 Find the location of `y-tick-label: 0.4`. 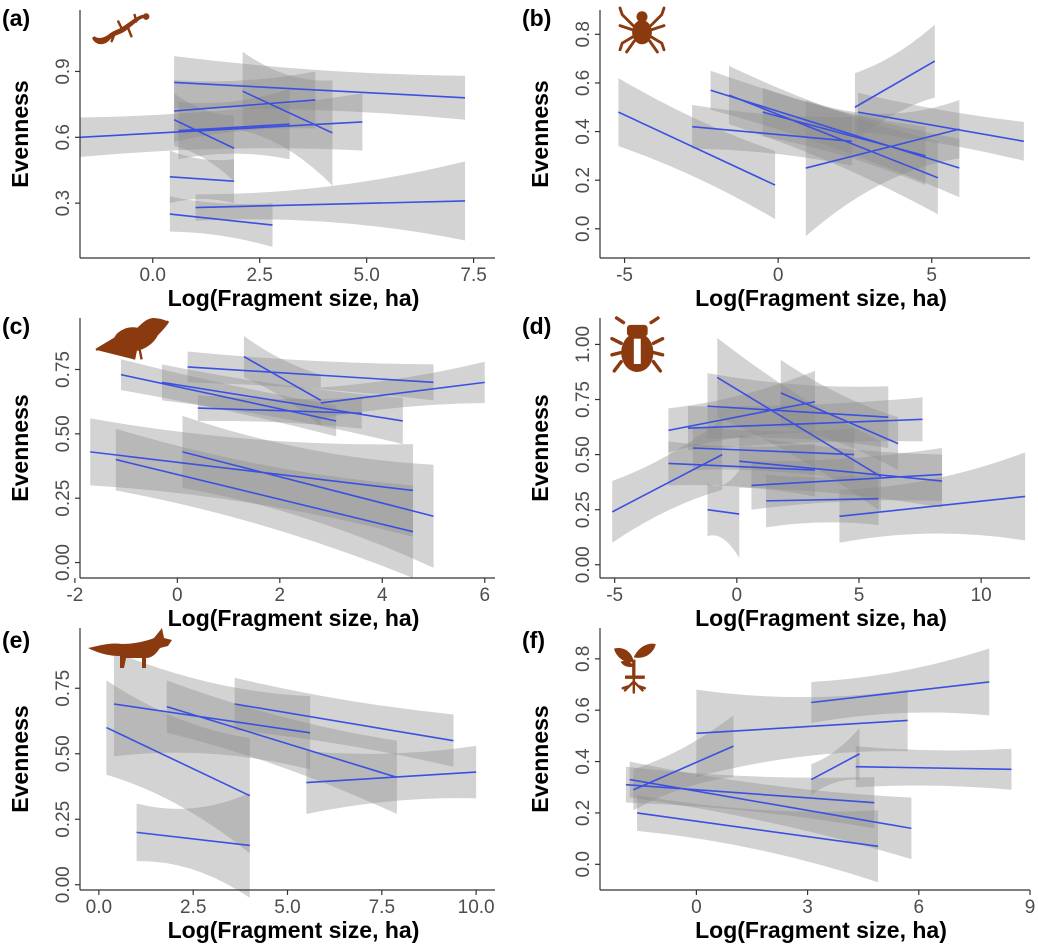

y-tick-label: 0.4 is located at coordinates (583, 131).